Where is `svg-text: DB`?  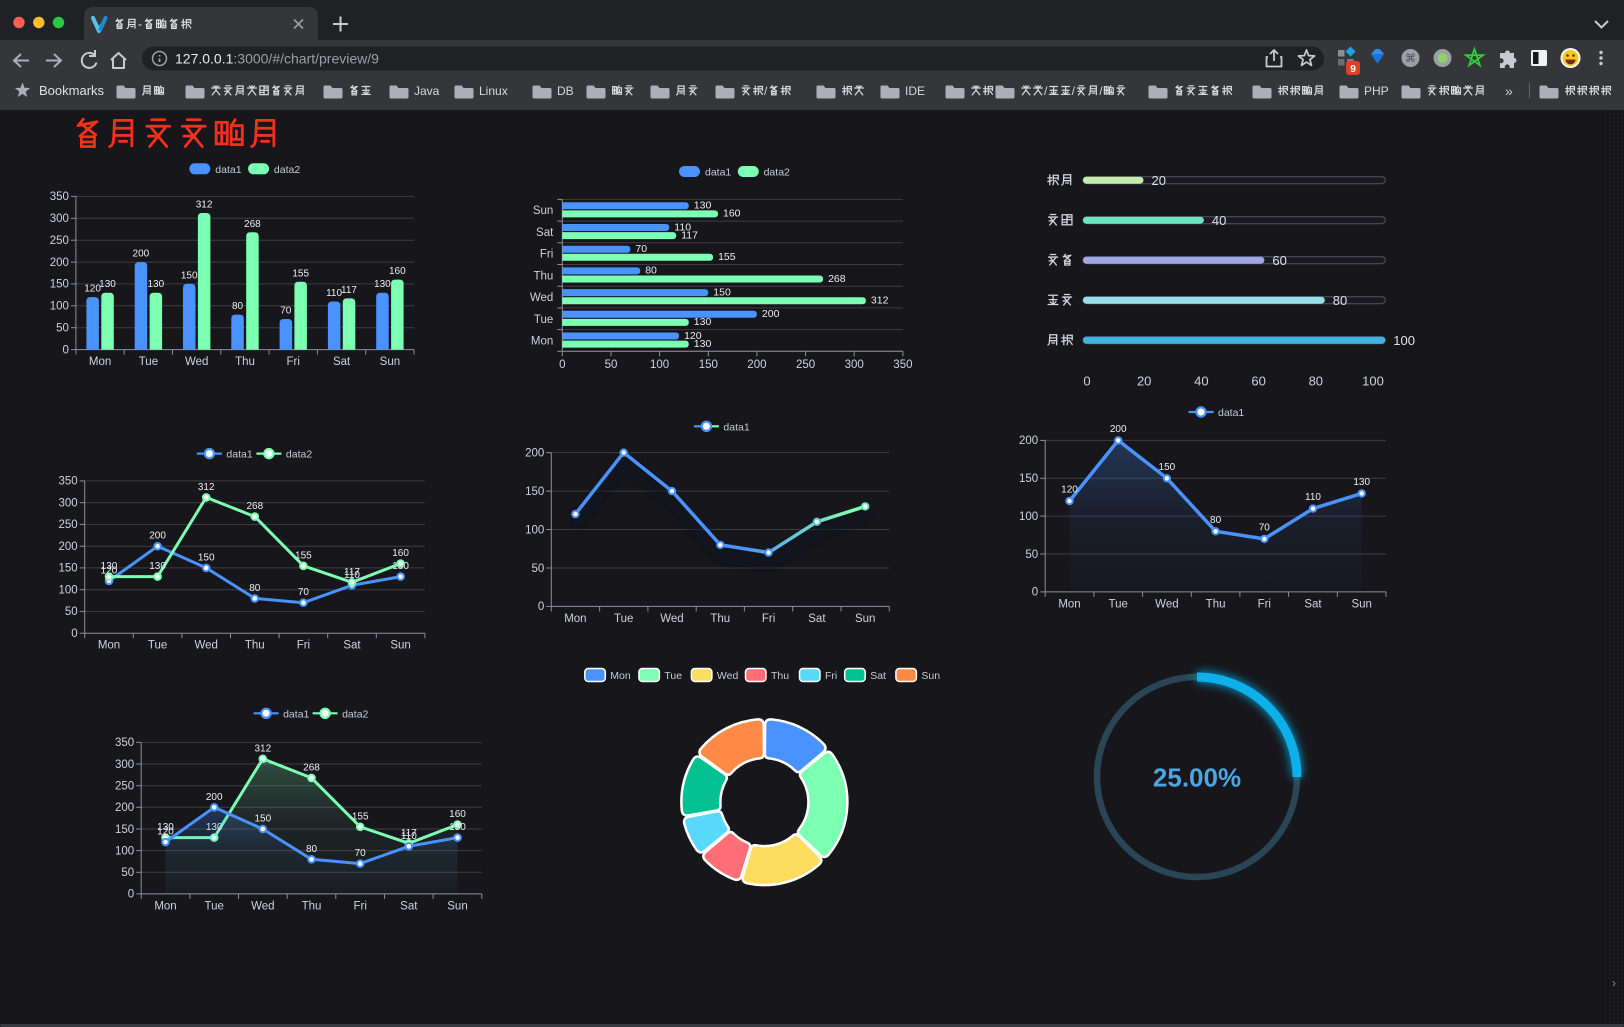
svg-text: DB is located at coordinates (565, 91).